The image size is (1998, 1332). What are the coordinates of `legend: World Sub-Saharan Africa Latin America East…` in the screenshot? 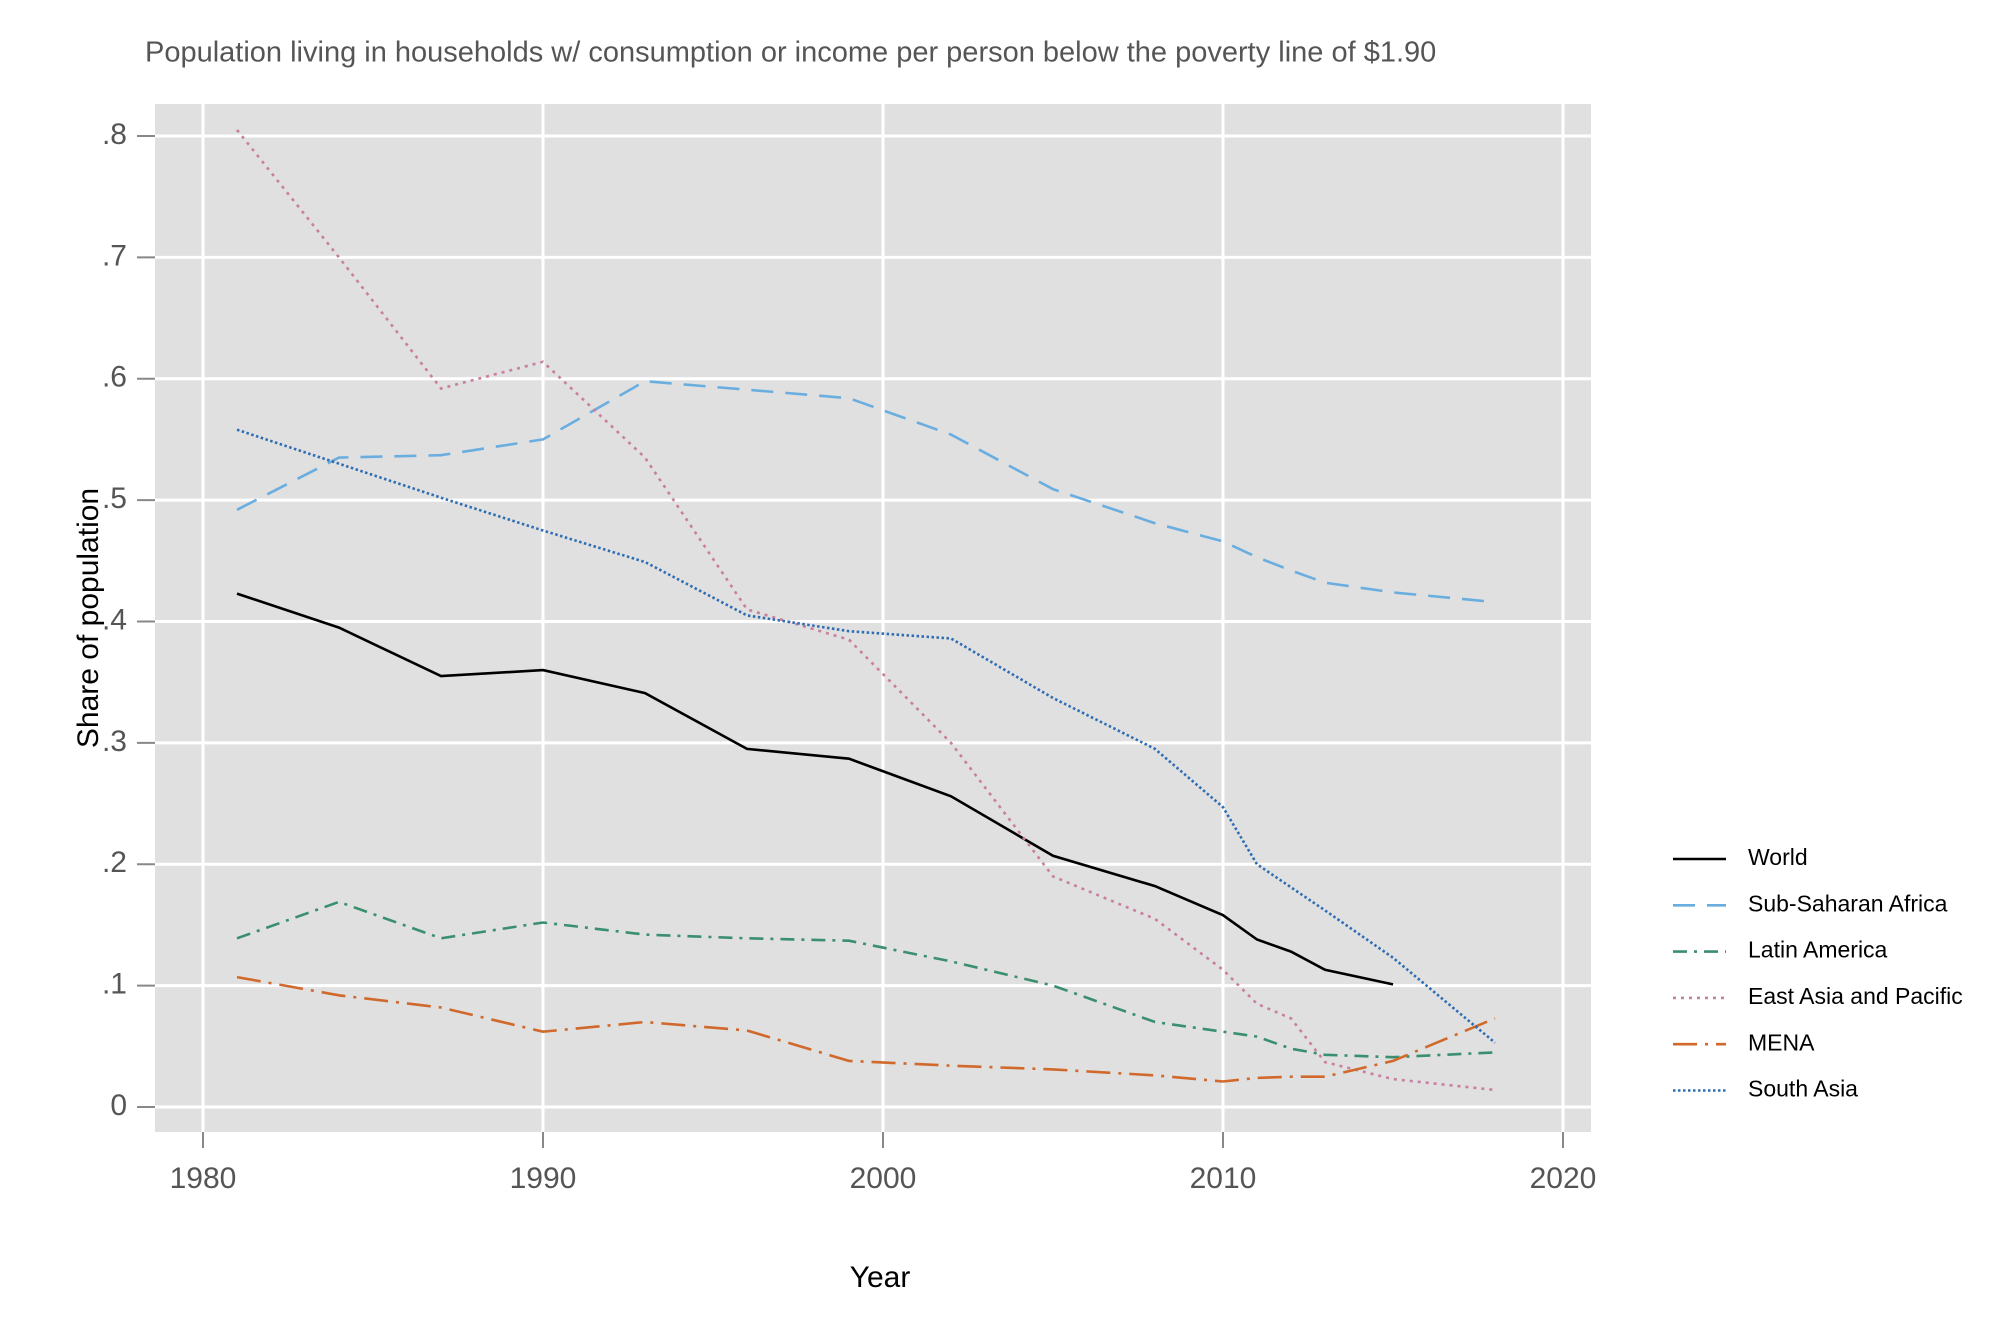 It's located at (1818, 973).